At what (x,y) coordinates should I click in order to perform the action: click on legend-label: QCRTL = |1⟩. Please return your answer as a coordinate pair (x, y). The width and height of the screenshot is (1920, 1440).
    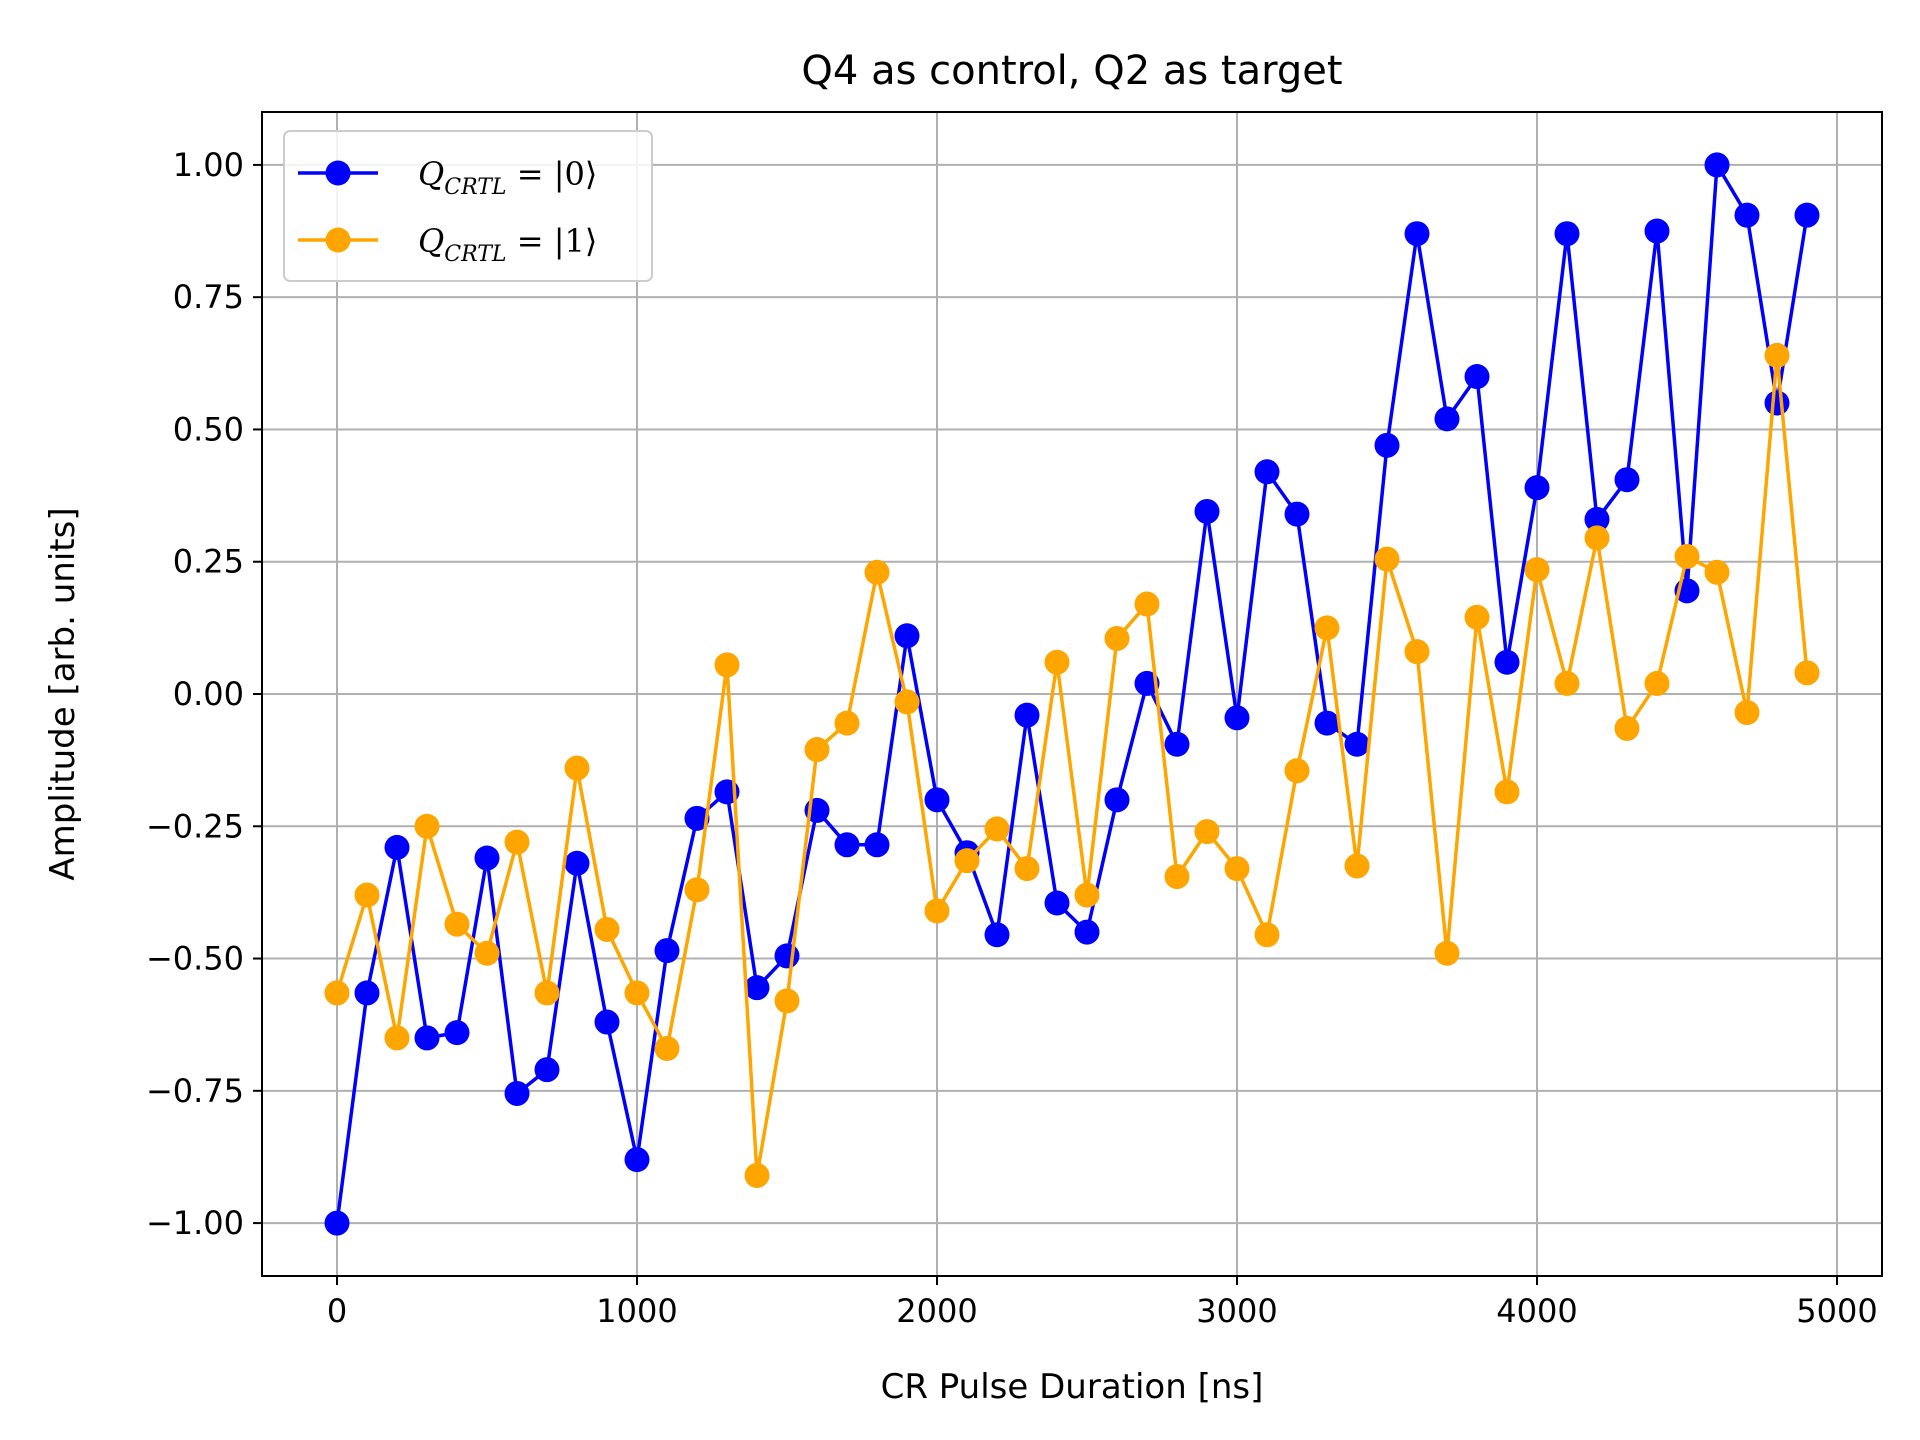
    Looking at the image, I should click on (507, 244).